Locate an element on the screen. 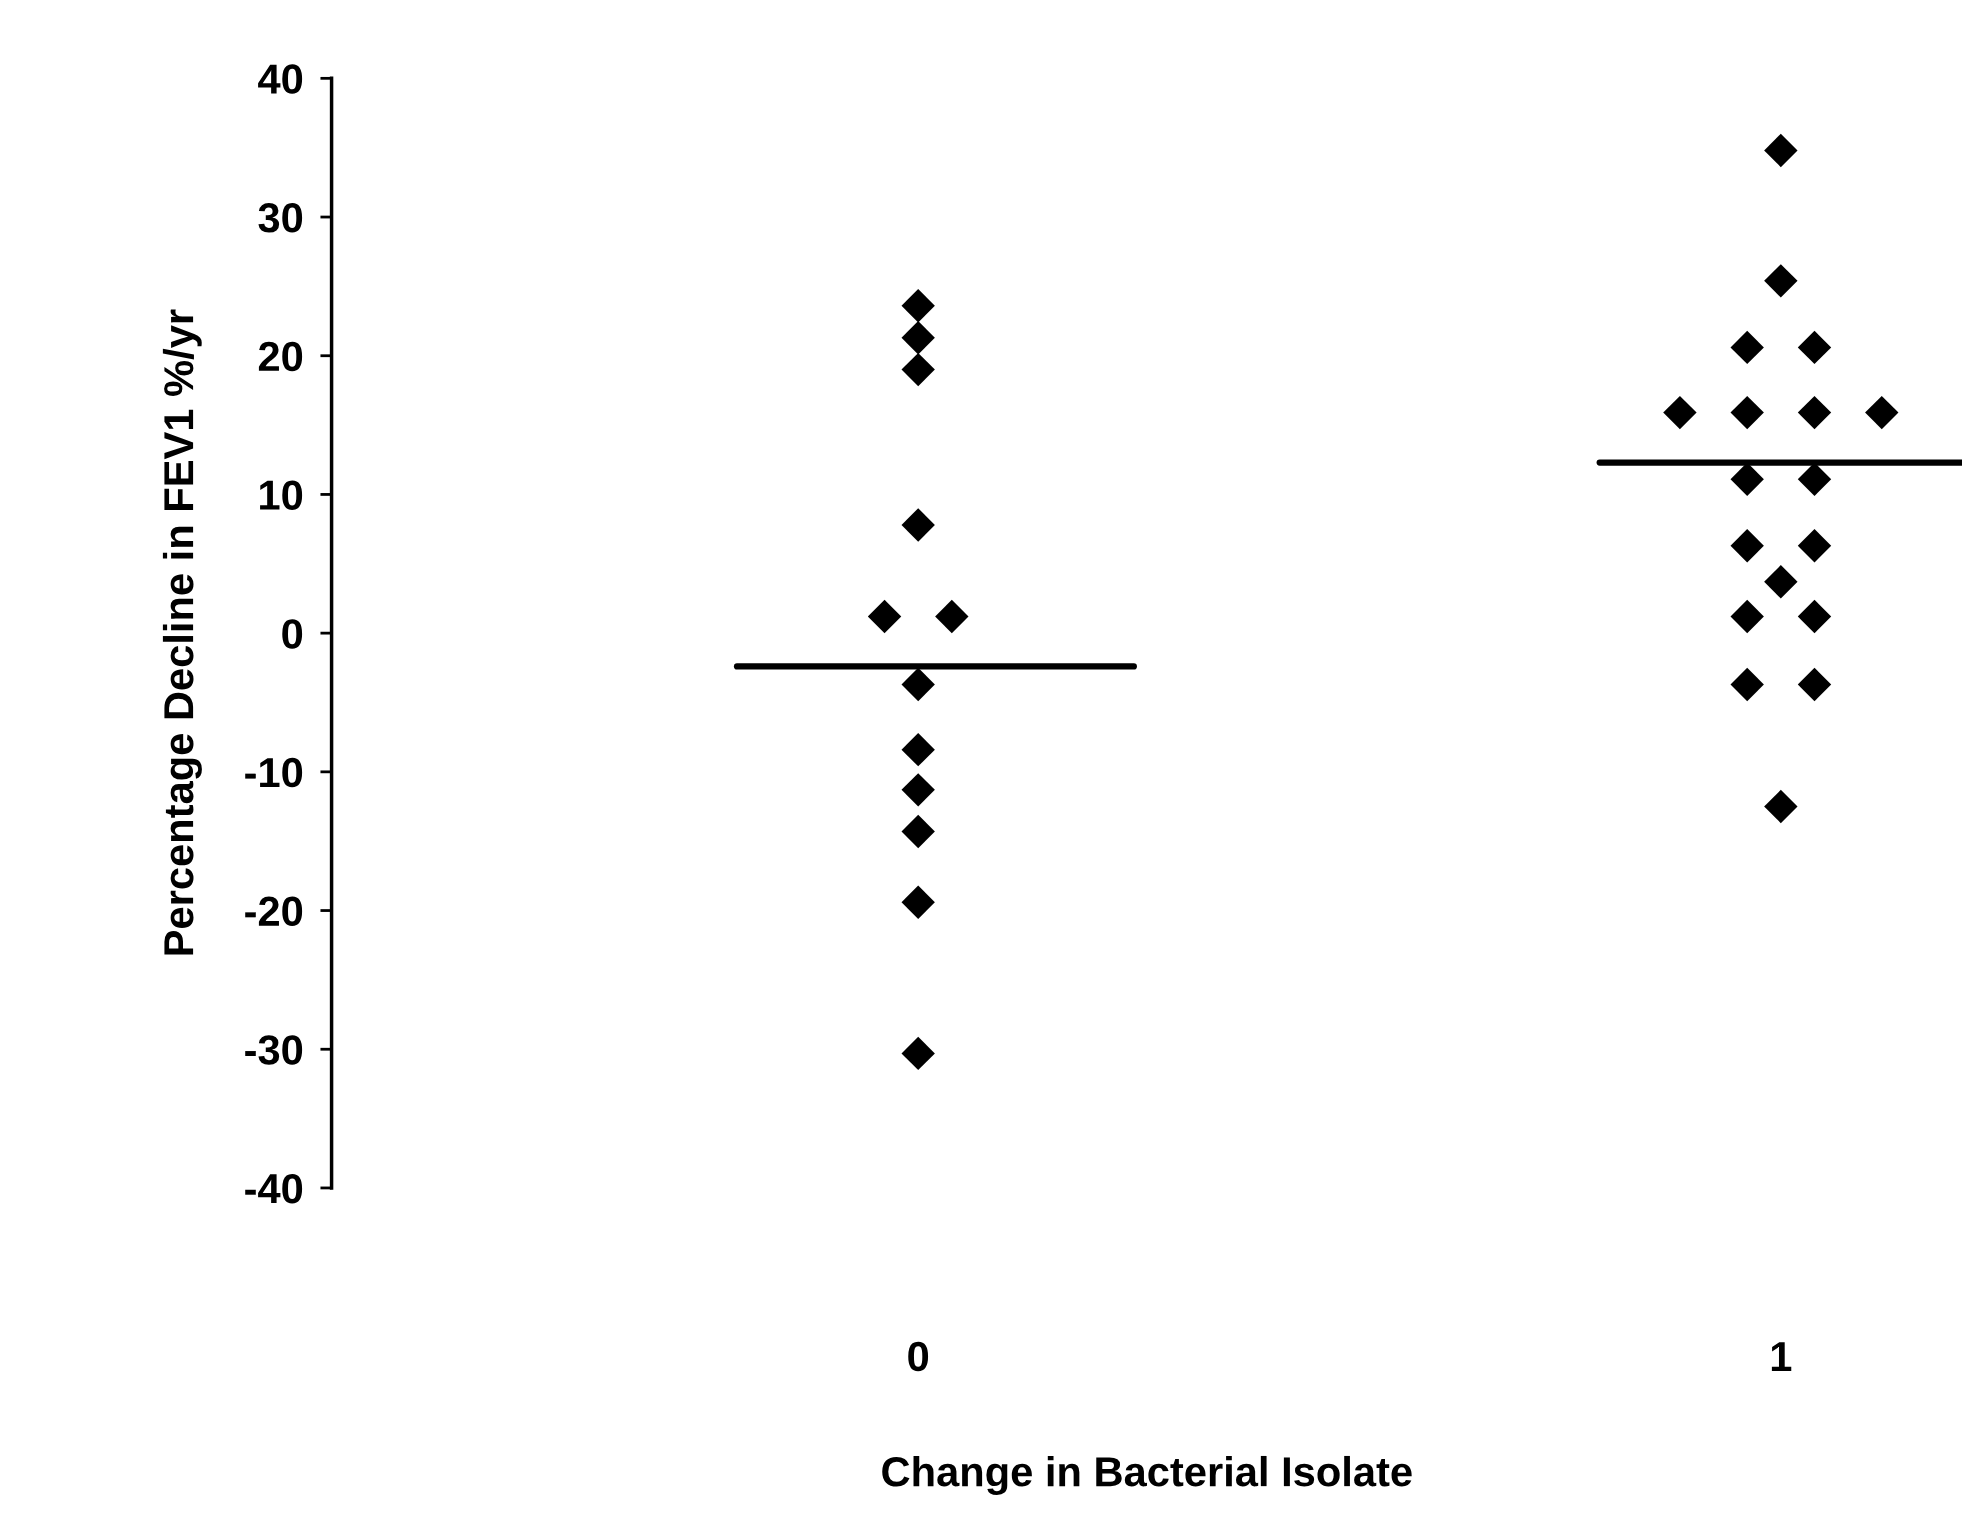  y-tick-label: 30 is located at coordinates (280, 218).